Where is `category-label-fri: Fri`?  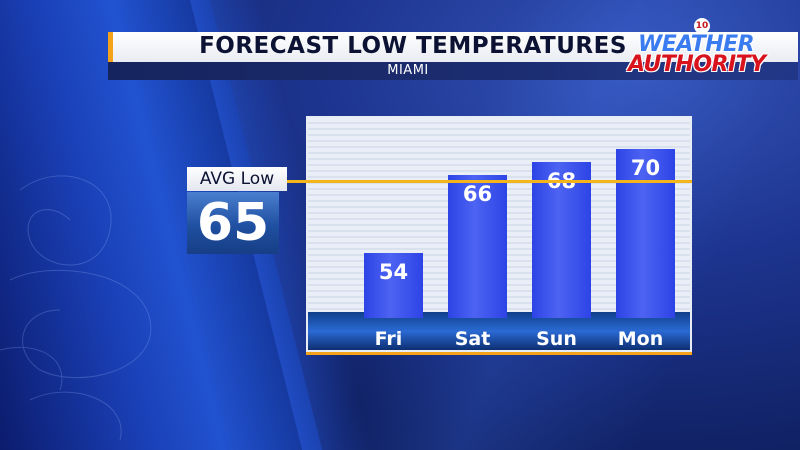
category-label-fri: Fri is located at coordinates (389, 339).